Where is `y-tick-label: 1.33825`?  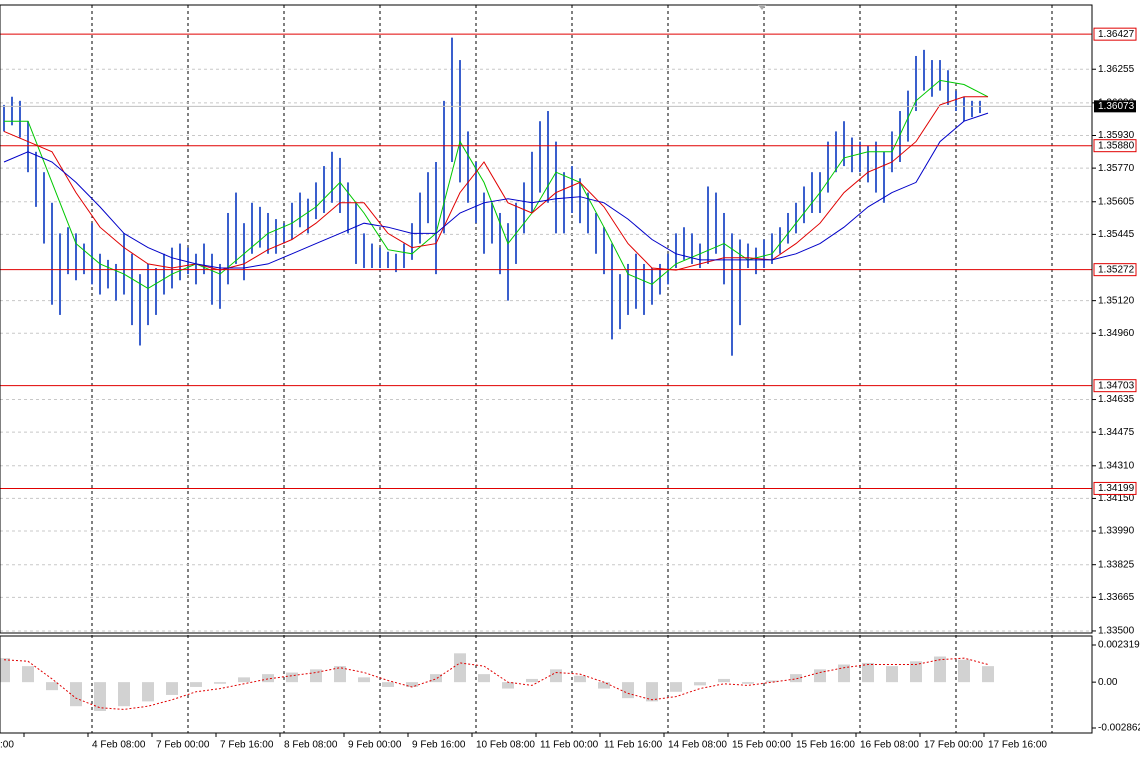
y-tick-label: 1.33825 is located at coordinates (1116, 564).